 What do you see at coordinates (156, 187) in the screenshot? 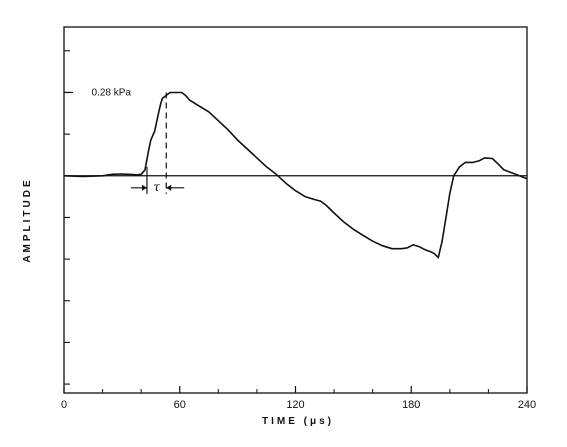
I see `rise-time-label: τ` at bounding box center [156, 187].